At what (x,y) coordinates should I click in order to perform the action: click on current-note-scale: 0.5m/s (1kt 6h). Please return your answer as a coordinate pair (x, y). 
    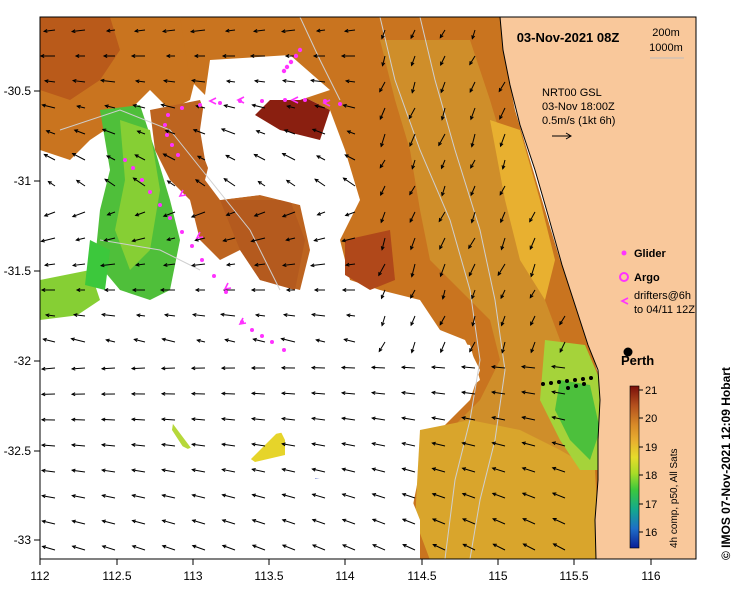
    Looking at the image, I should click on (578, 121).